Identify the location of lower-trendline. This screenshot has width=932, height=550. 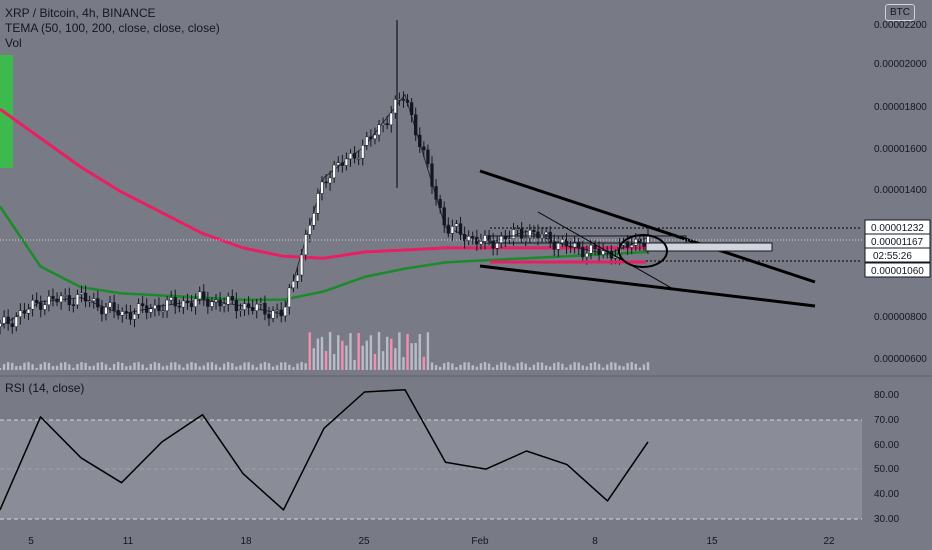
(647, 286).